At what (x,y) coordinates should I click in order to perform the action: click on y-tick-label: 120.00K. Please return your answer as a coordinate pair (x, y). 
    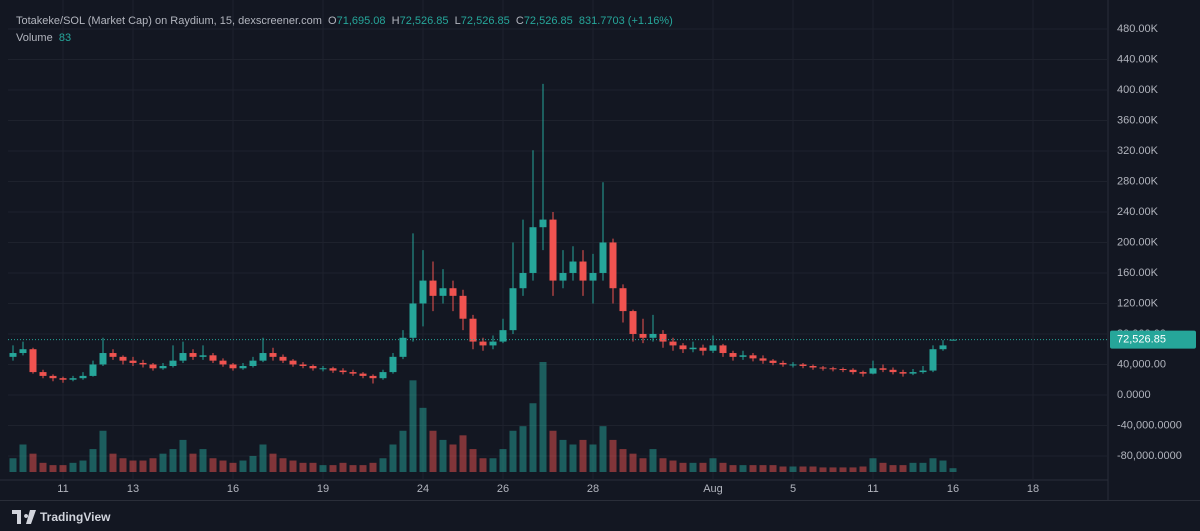
    Looking at the image, I should click on (1138, 303).